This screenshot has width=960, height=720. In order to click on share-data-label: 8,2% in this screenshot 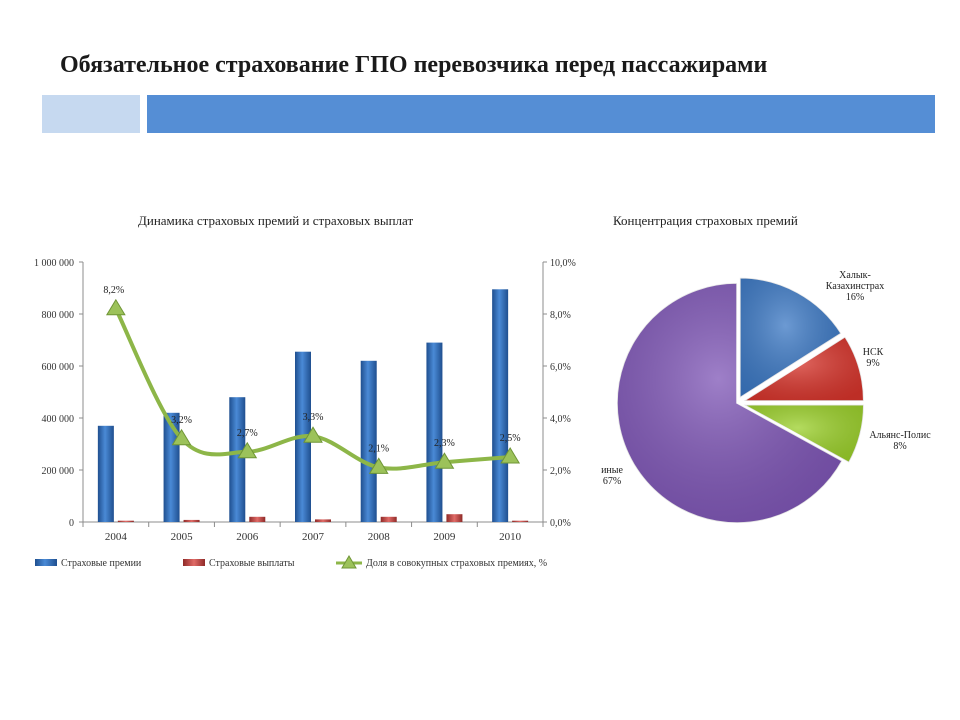, I will do `click(113, 290)`.